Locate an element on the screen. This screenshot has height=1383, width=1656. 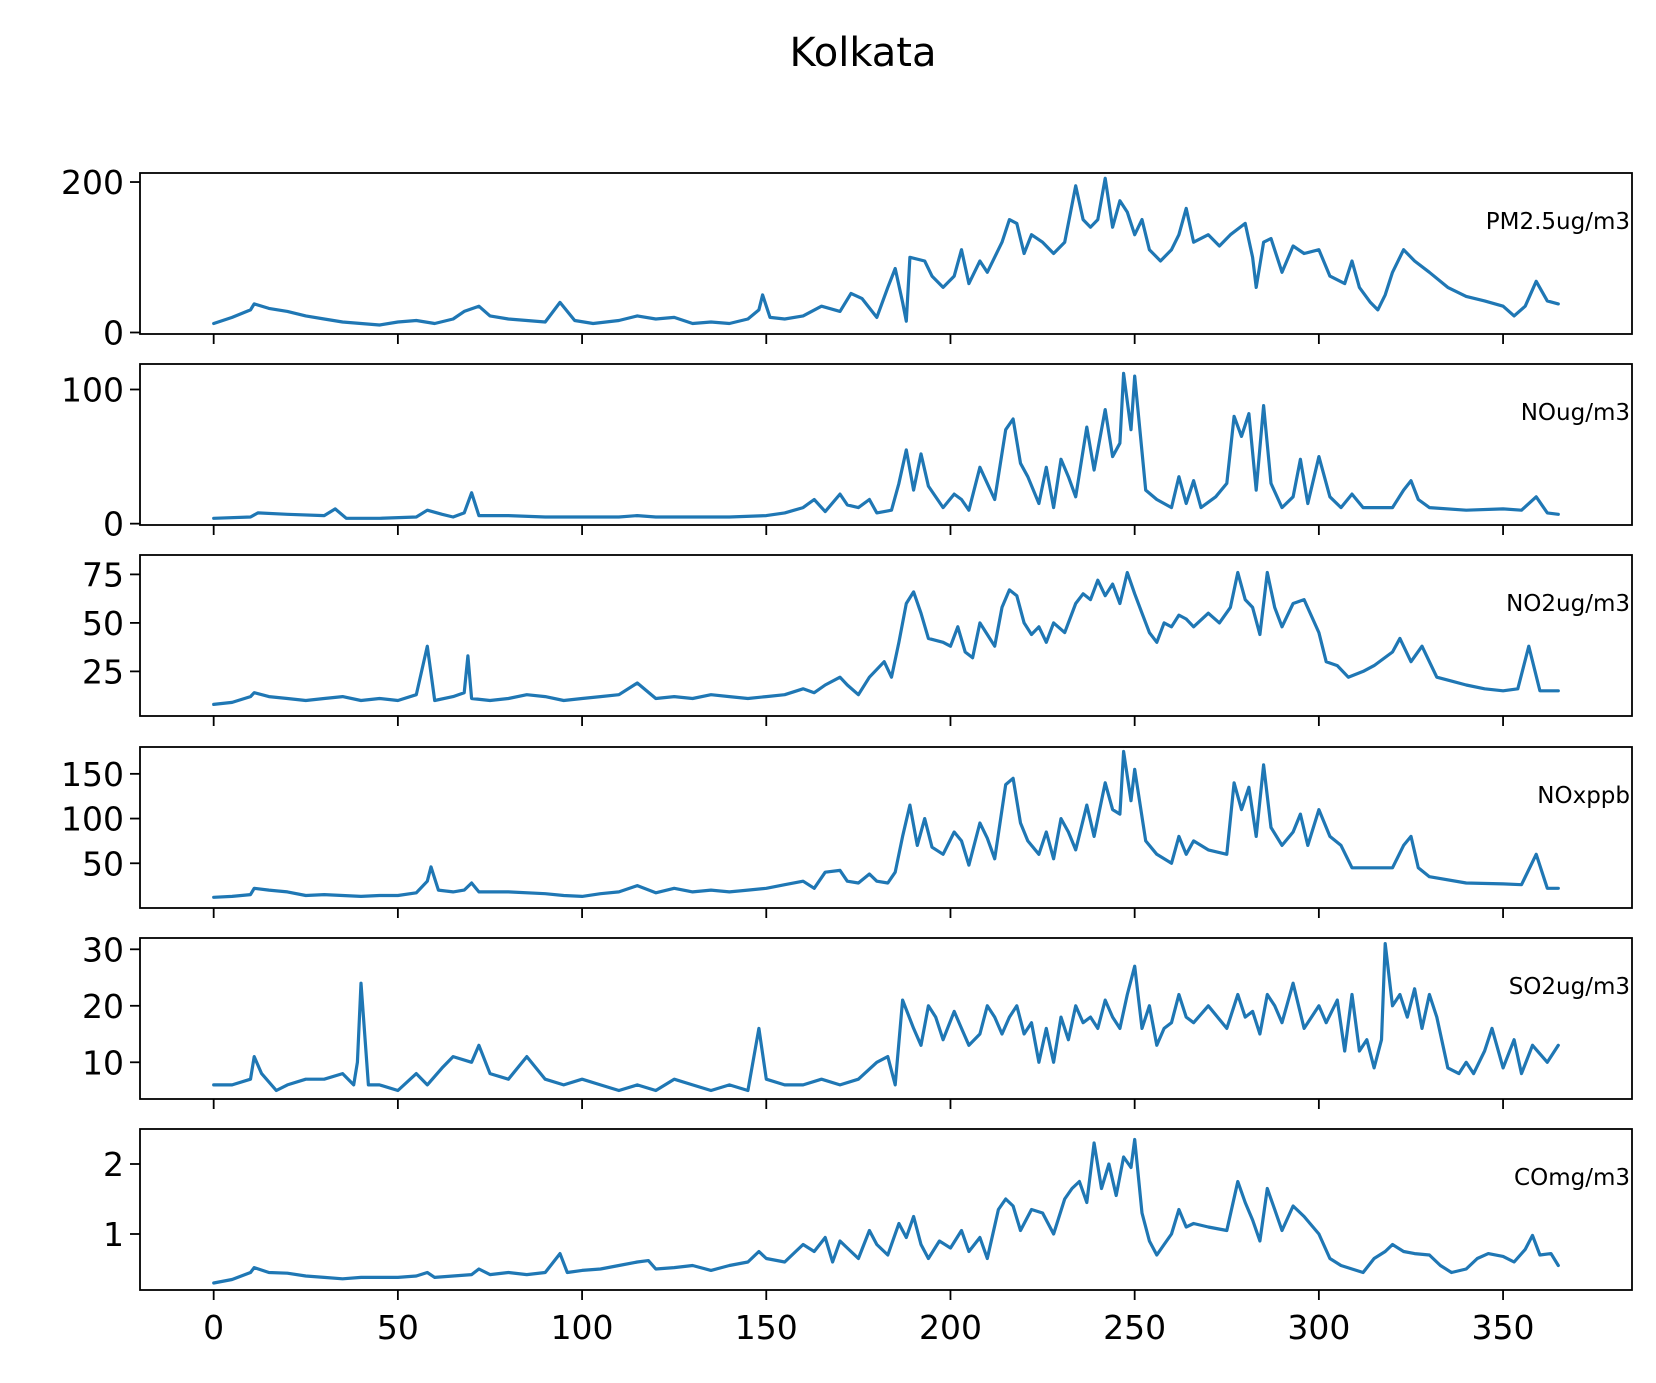
y-tick-label: 25 is located at coordinates (103, 671).